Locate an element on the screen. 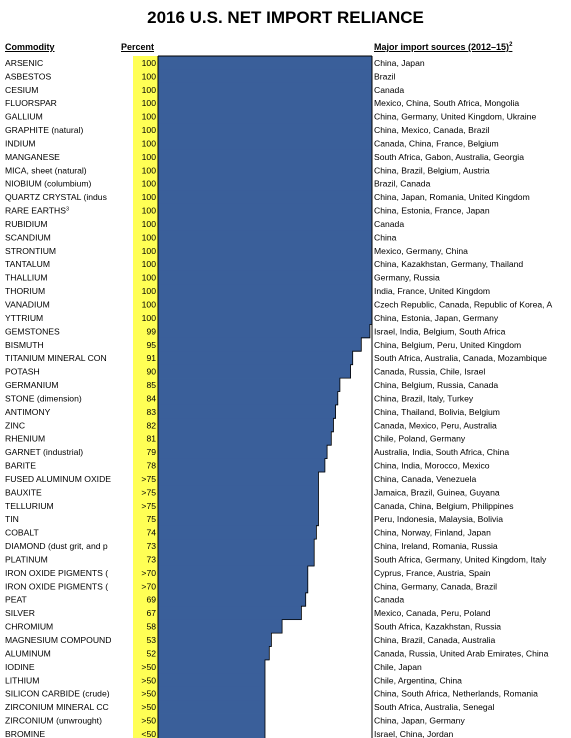  source-label: Israel, India, Belgium, South Africa is located at coordinates (440, 331).